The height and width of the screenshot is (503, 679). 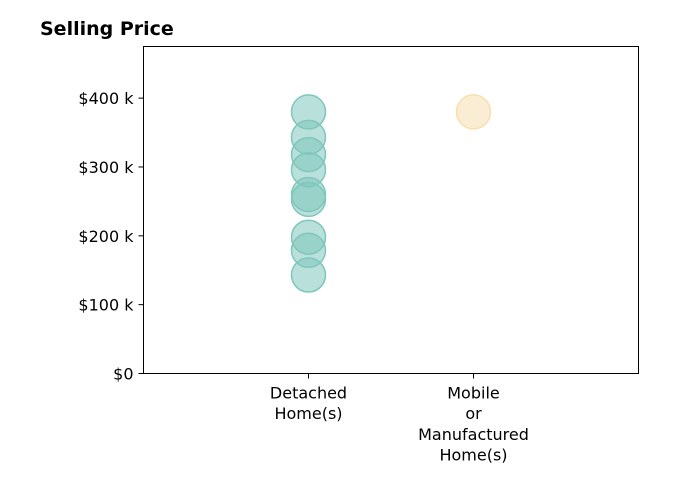 What do you see at coordinates (391, 193) in the screenshot?
I see `data-points` at bounding box center [391, 193].